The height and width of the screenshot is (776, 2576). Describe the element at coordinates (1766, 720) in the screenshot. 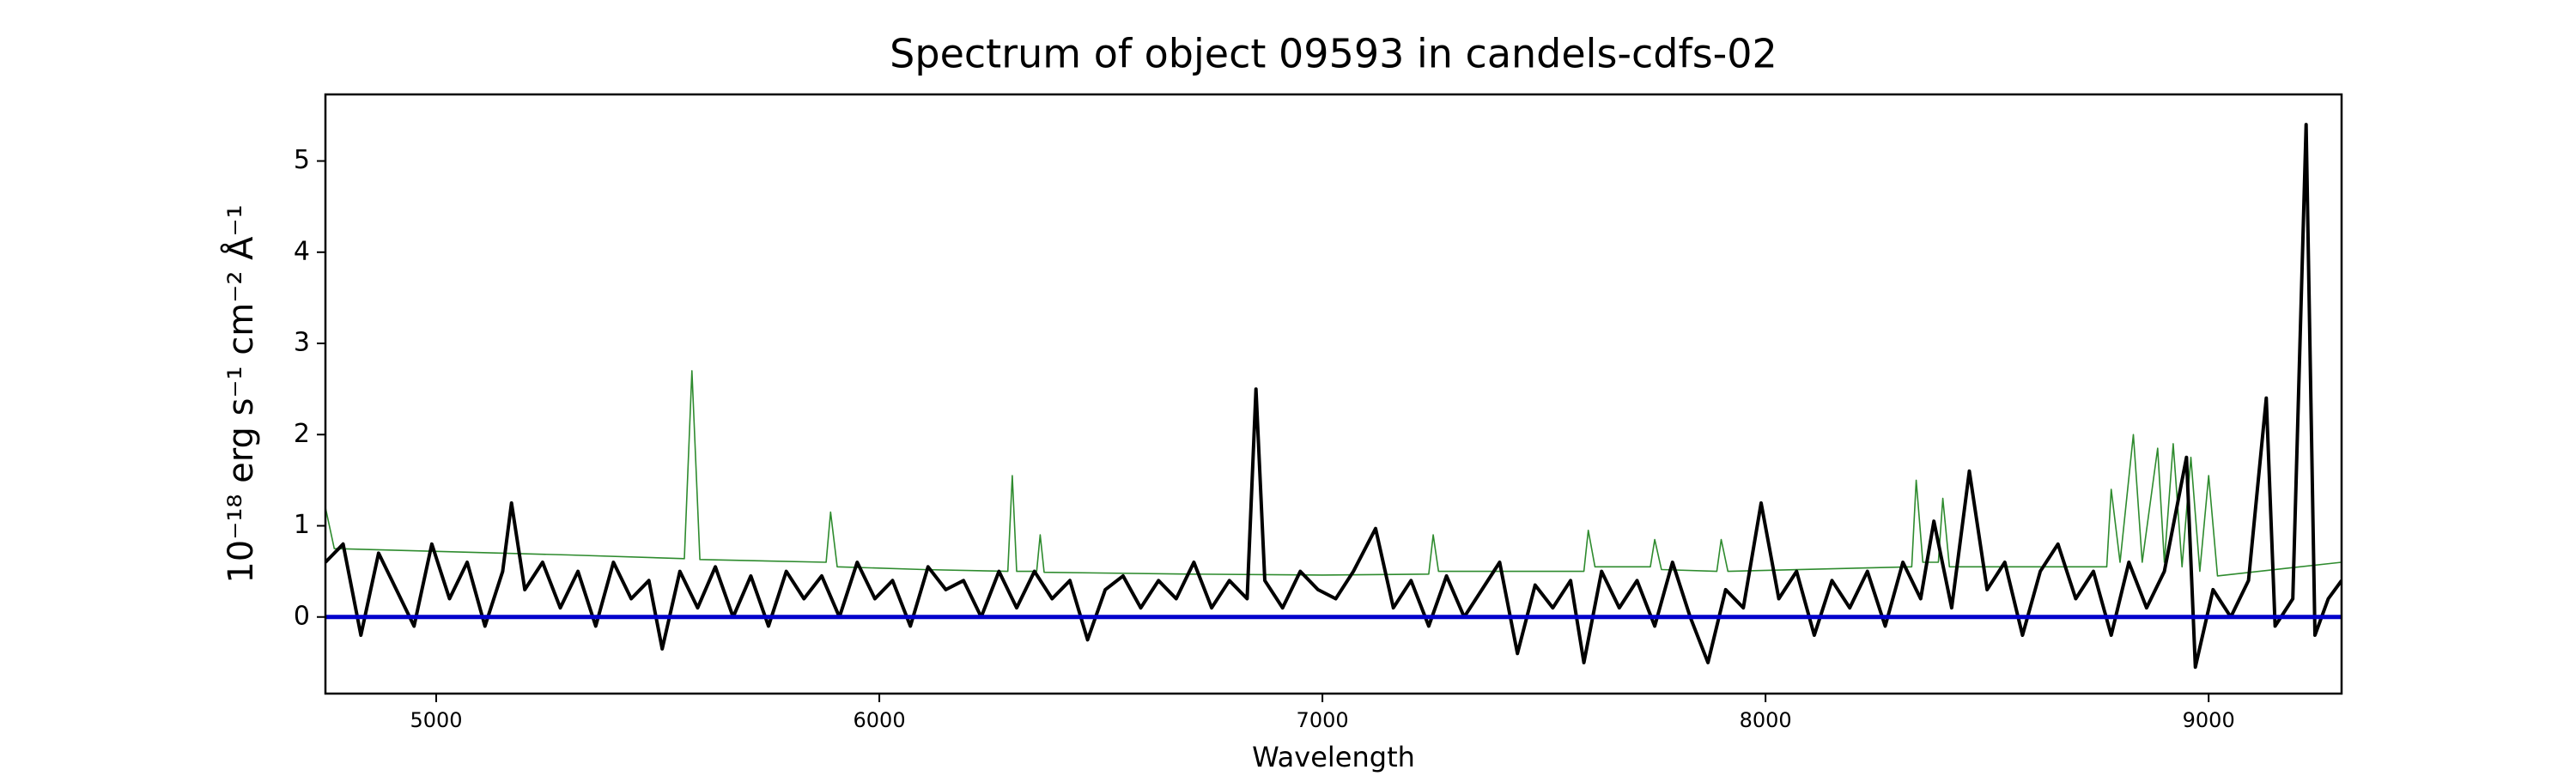

I see `x-tick-label: 8000` at that location.